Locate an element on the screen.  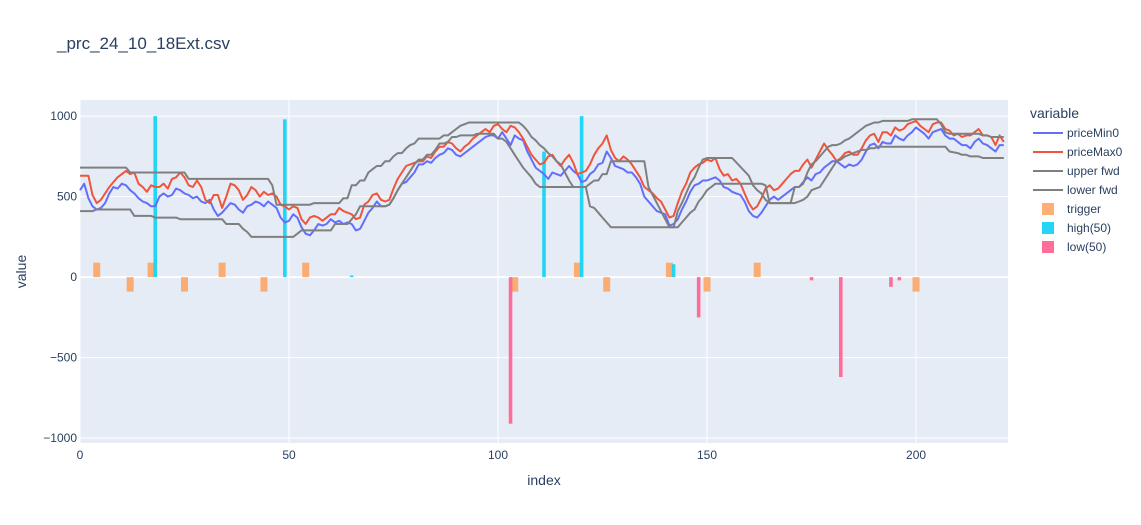
x-tick-label: 150 is located at coordinates (707, 455).